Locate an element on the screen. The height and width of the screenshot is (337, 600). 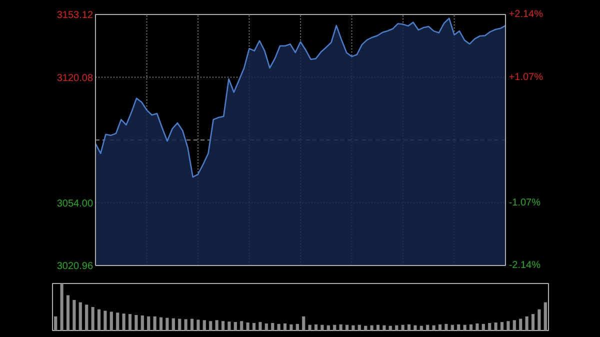
y-tick-label: 3120.08 is located at coordinates (75, 78).